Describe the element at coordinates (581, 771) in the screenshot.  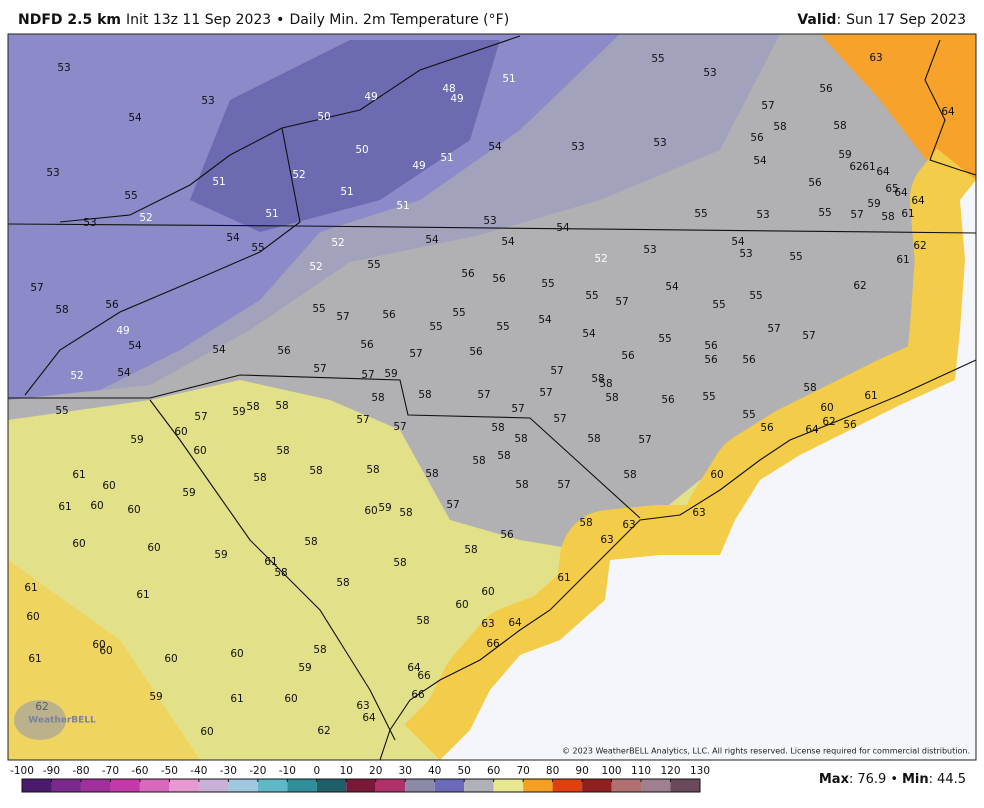
I see `colorbar-tick-label: 90` at that location.